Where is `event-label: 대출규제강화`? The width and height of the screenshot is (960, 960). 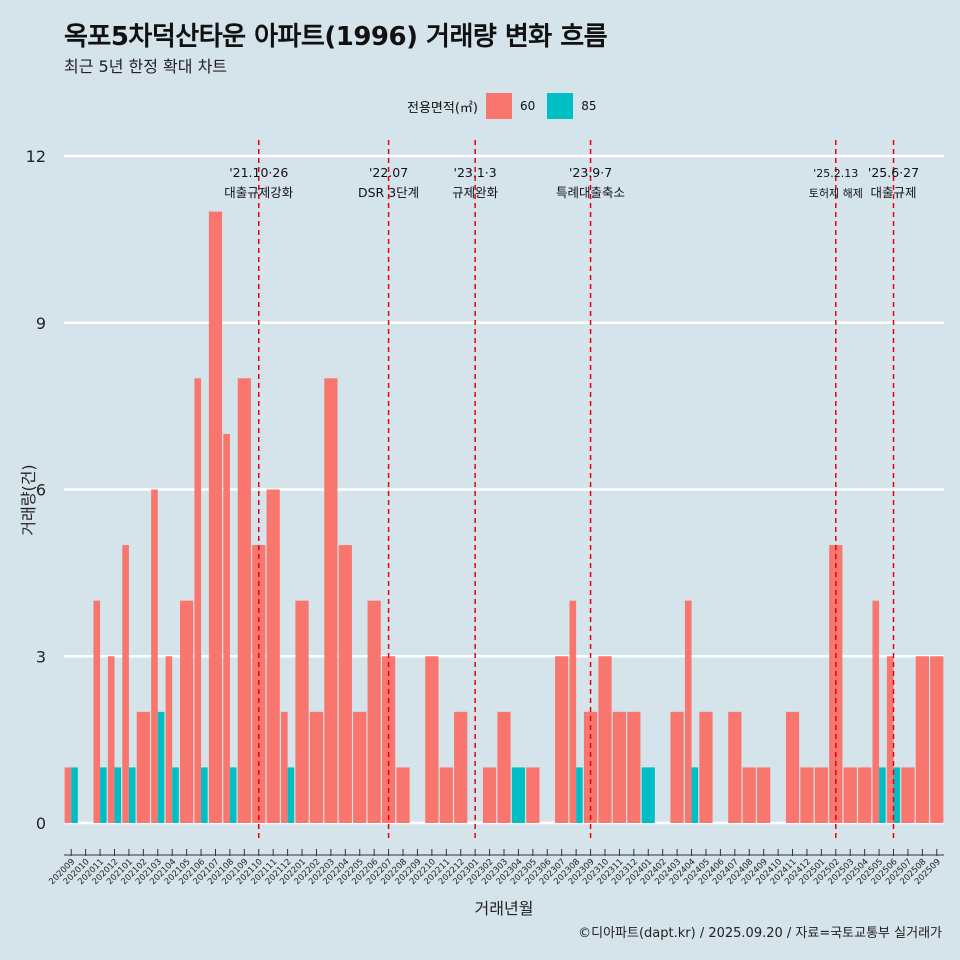
event-label: 대출규제강화 is located at coordinates (259, 192).